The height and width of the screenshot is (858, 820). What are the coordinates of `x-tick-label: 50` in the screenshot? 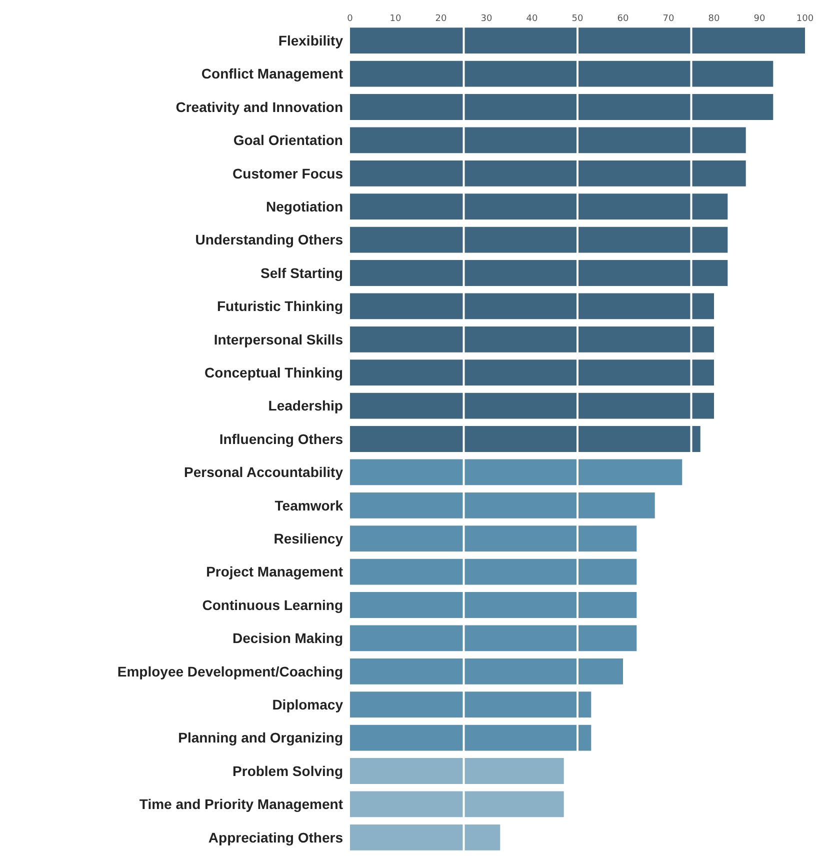 It's located at (578, 19).